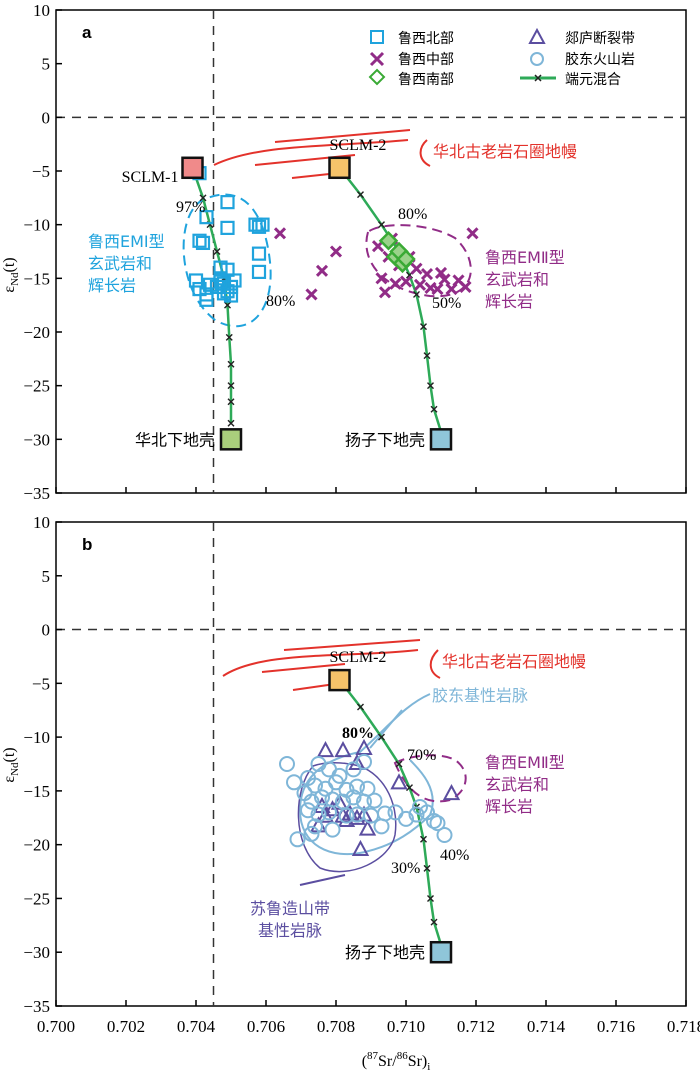 This screenshot has width=700, height=1077. I want to click on y-tick-label: −15, so click(36, 278).